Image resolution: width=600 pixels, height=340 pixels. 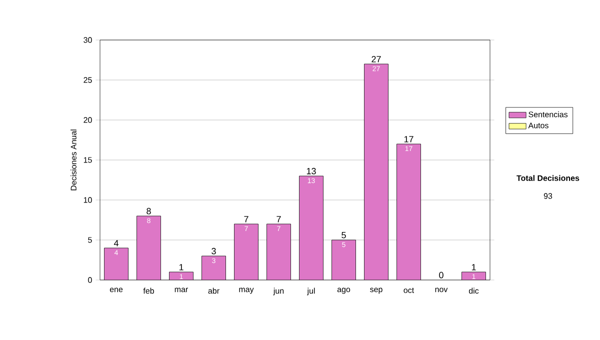 I want to click on x-tick-label: ene, so click(x=116, y=290).